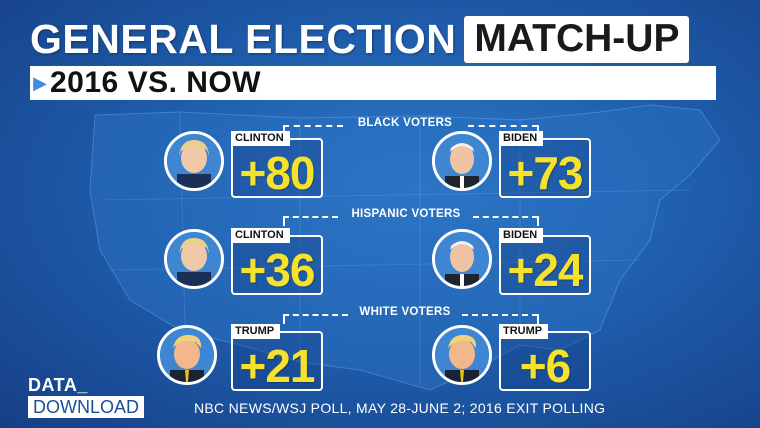 The height and width of the screenshot is (428, 760). Describe the element at coordinates (545, 366) in the screenshot. I see `margin-value: +6` at that location.